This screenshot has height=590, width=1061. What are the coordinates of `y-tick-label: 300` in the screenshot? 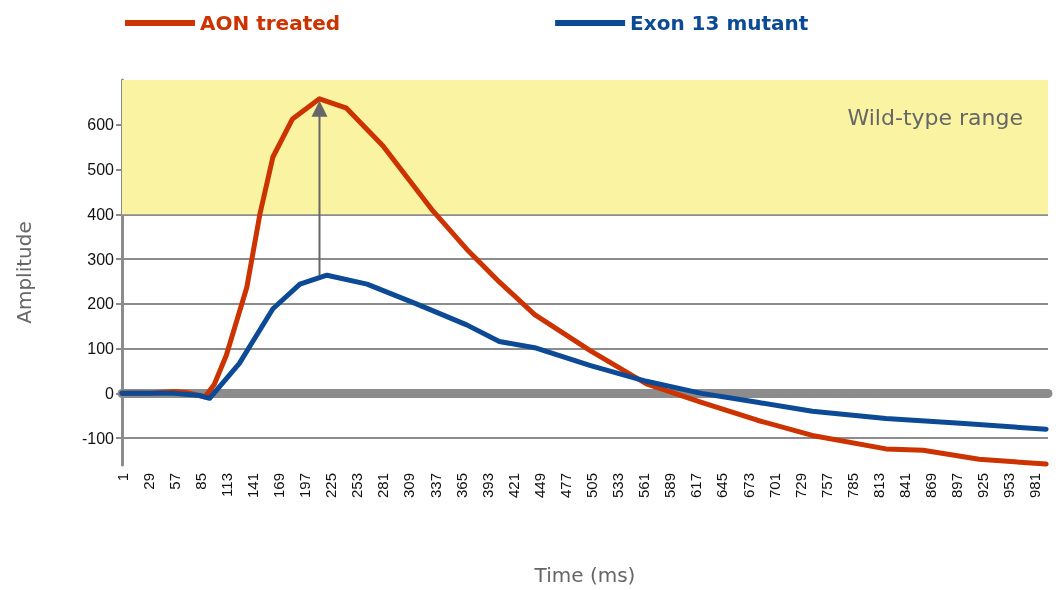 It's located at (101, 259).